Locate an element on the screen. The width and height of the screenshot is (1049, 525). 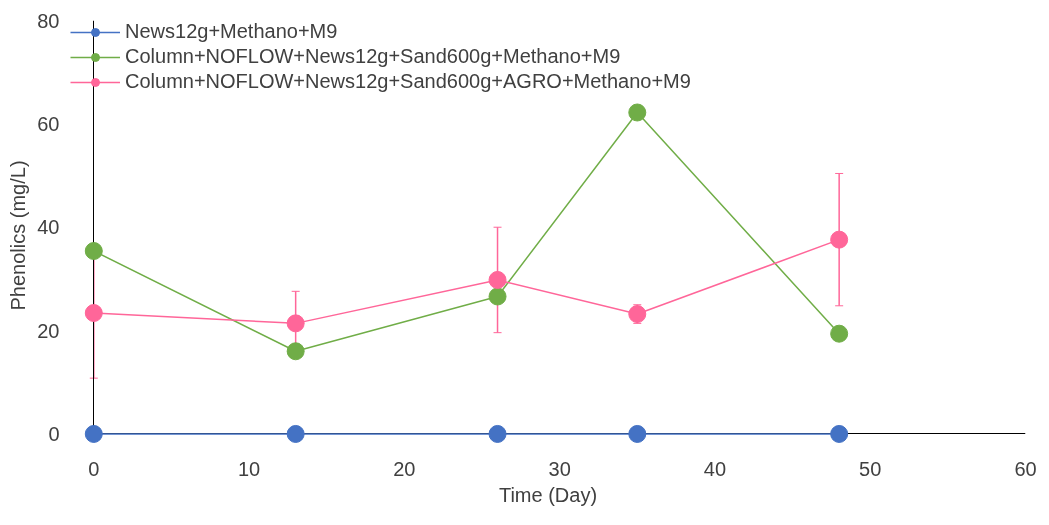
x-tick-label: 40 is located at coordinates (715, 468).